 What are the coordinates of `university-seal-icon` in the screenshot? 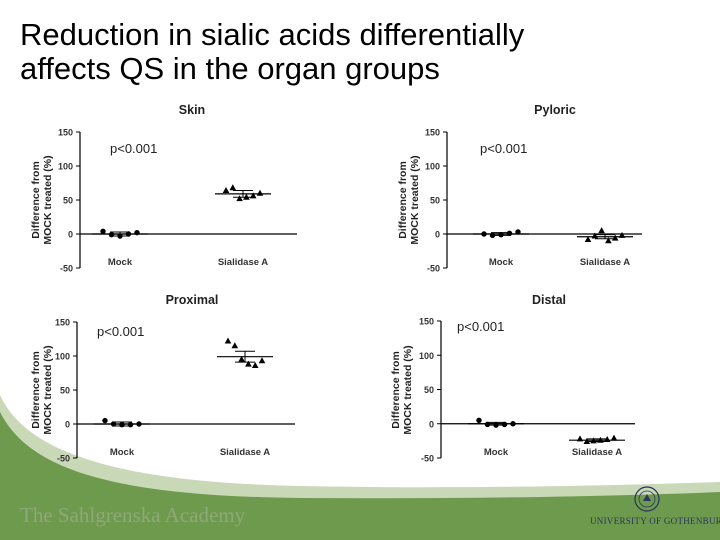 It's located at (647, 499).